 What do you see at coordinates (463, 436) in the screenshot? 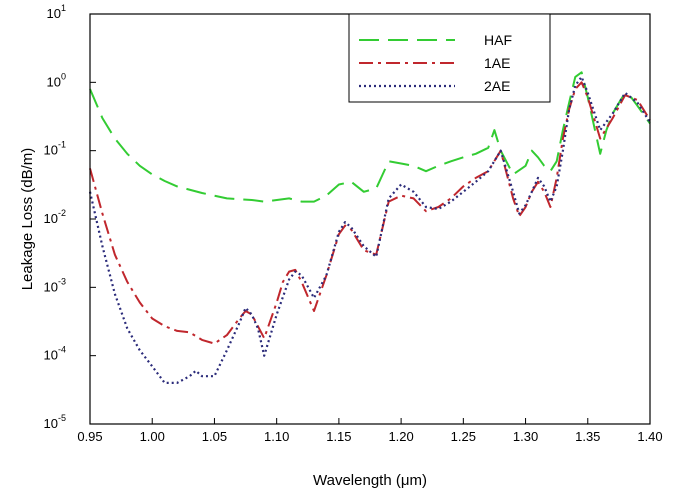
I see `x-tick-label: 1.25` at bounding box center [463, 436].